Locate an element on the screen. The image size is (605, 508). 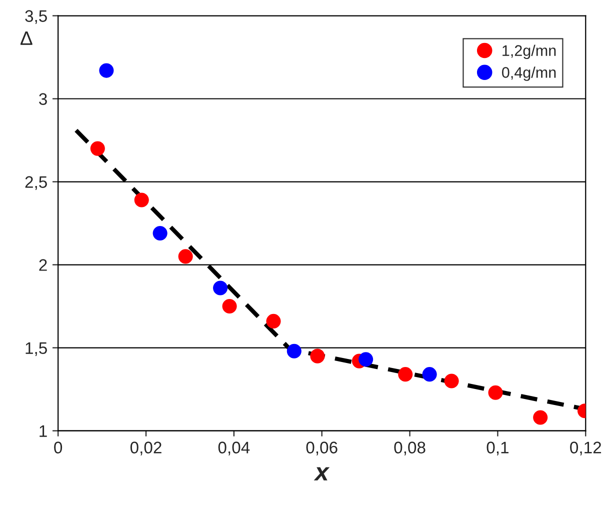
x-tick-label: 0,04 is located at coordinates (234, 449).